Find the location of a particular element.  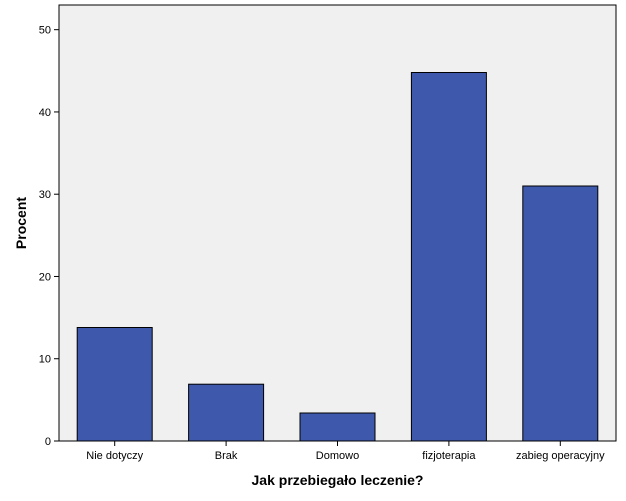

y-tick-label: 10 is located at coordinates (45, 360).